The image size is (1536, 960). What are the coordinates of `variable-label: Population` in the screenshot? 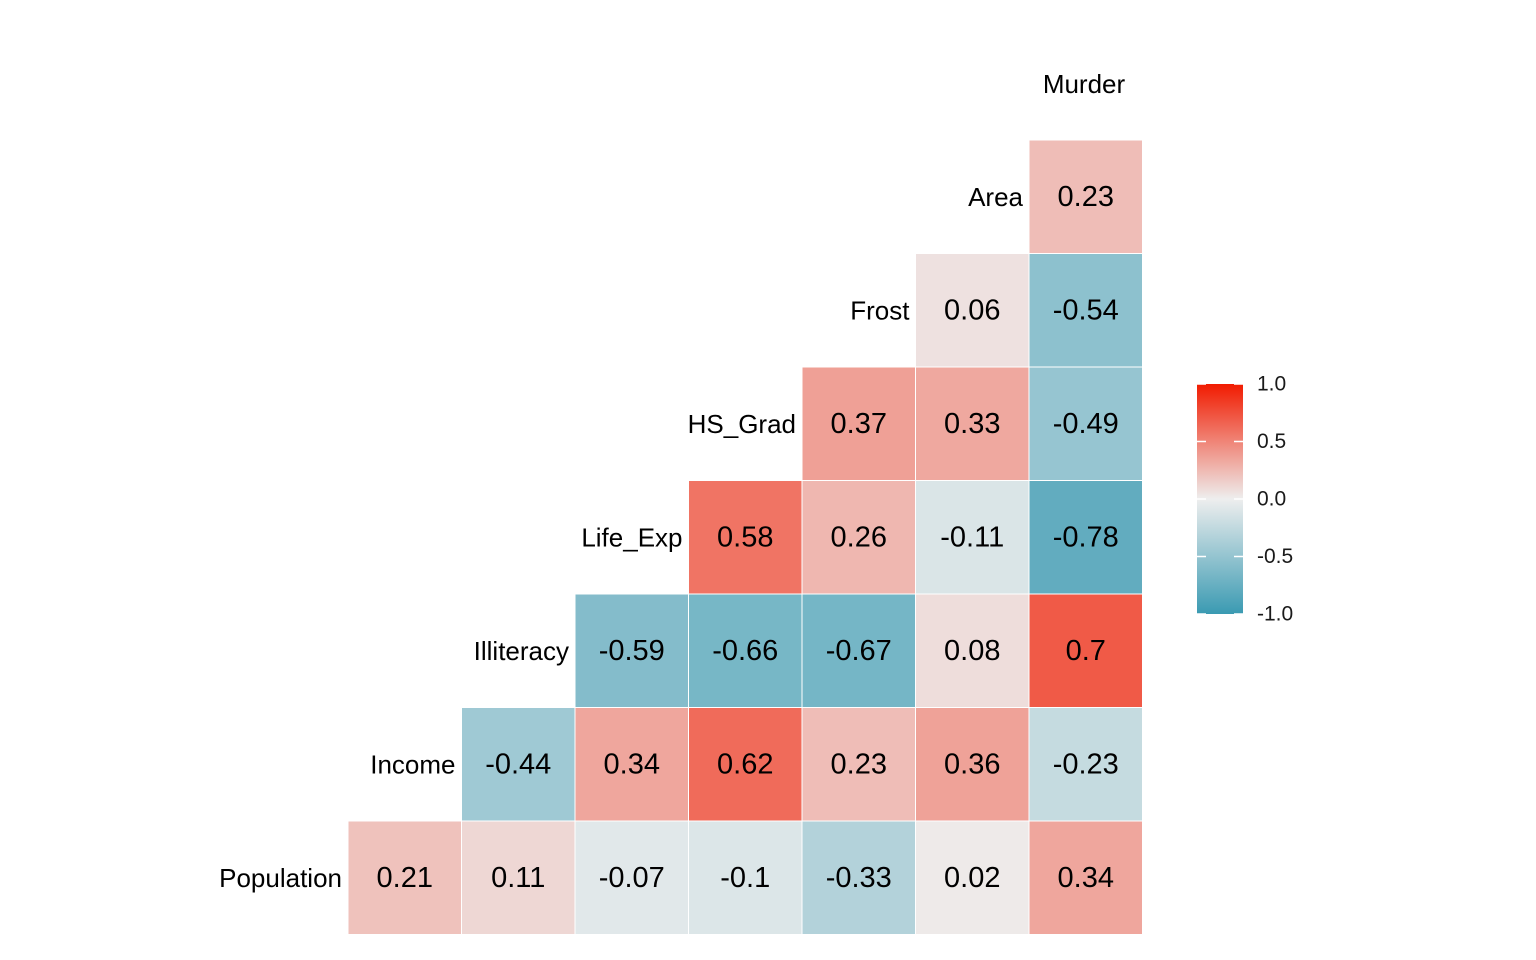 It's located at (280, 878).